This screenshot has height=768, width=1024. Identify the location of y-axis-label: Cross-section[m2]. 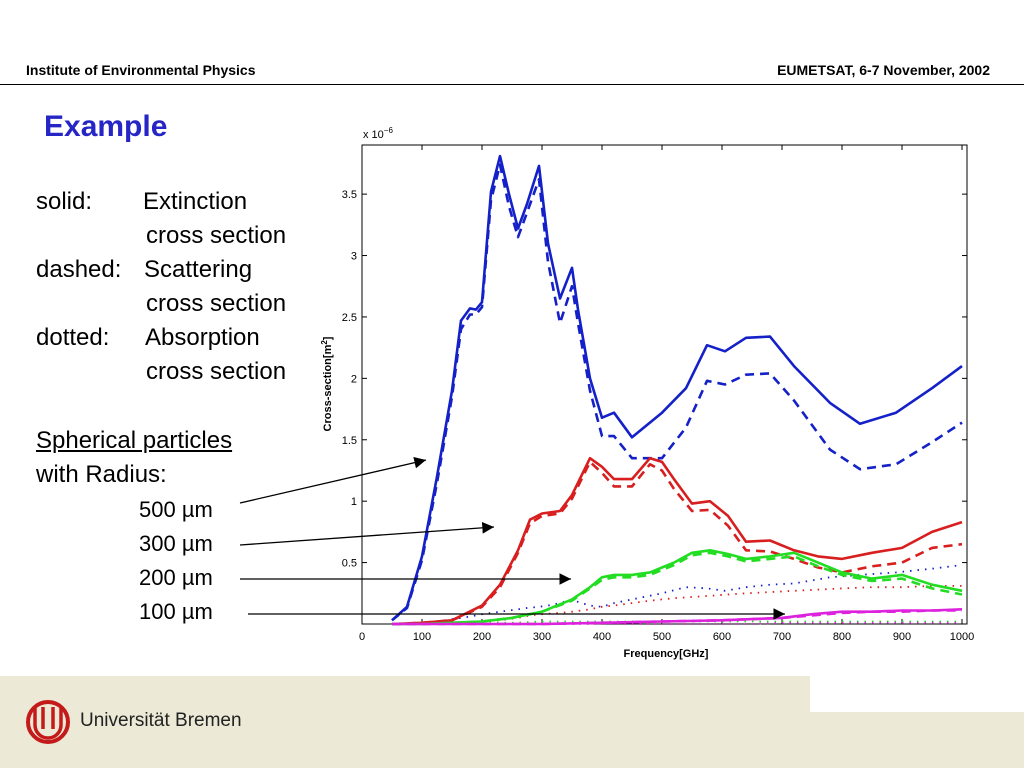
(327, 383).